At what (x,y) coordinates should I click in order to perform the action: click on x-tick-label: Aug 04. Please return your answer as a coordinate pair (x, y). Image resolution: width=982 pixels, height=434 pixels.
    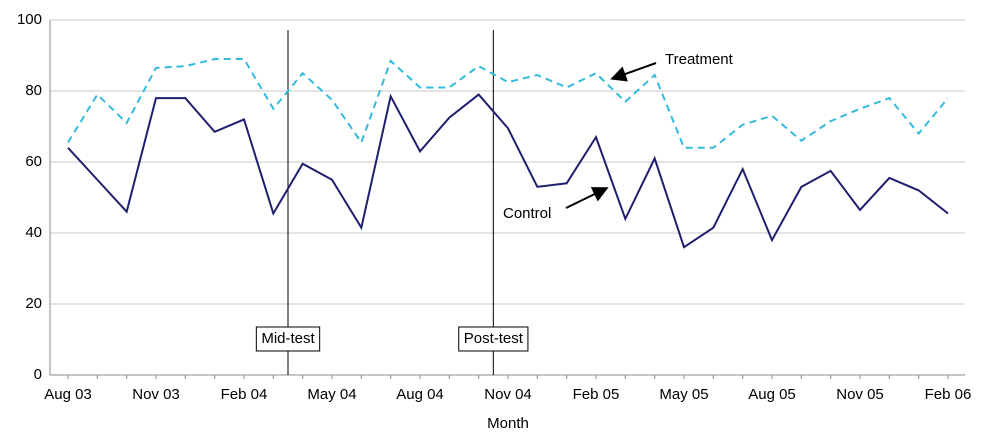
    Looking at the image, I should click on (420, 394).